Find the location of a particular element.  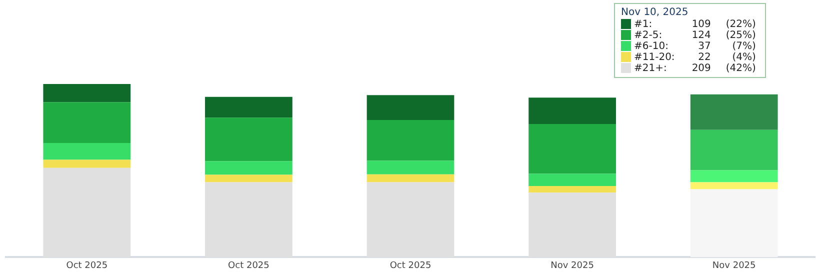

text: (4%) is located at coordinates (744, 57).